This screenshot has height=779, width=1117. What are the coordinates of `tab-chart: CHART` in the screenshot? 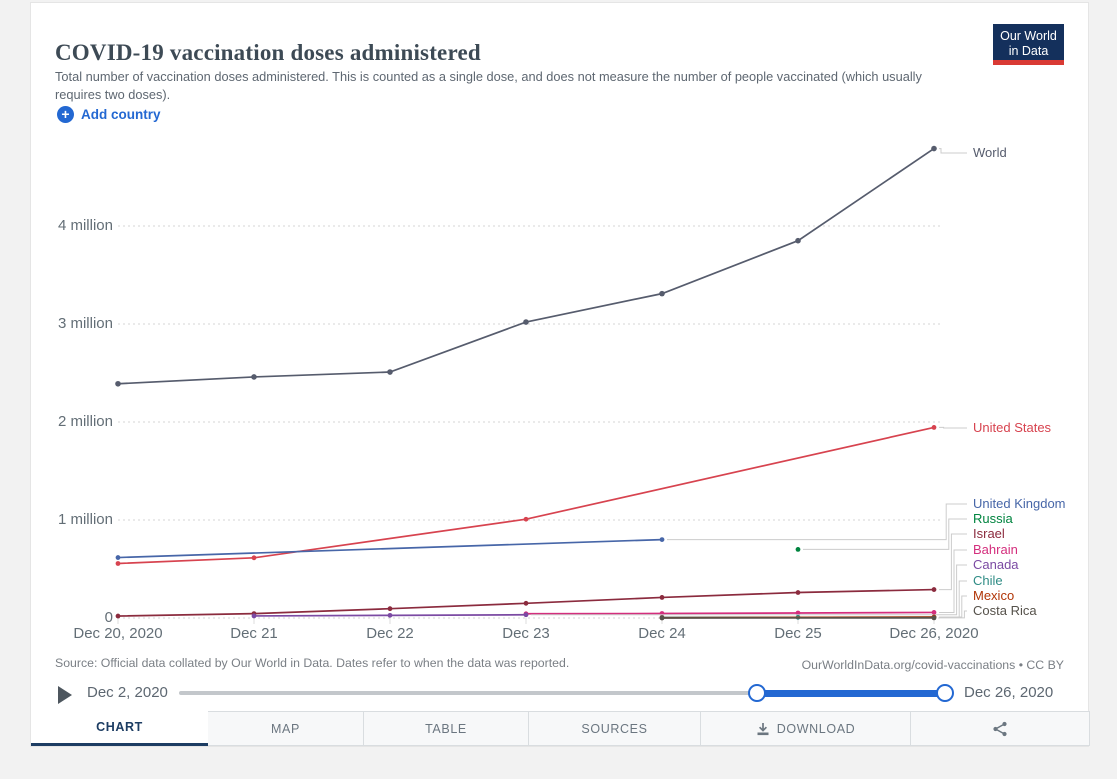 It's located at (119, 728).